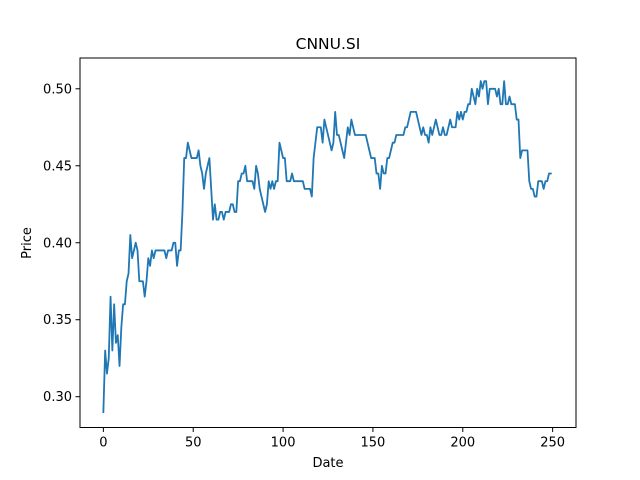  What do you see at coordinates (57, 320) in the screenshot?
I see `y-tick-label: 0.35` at bounding box center [57, 320].